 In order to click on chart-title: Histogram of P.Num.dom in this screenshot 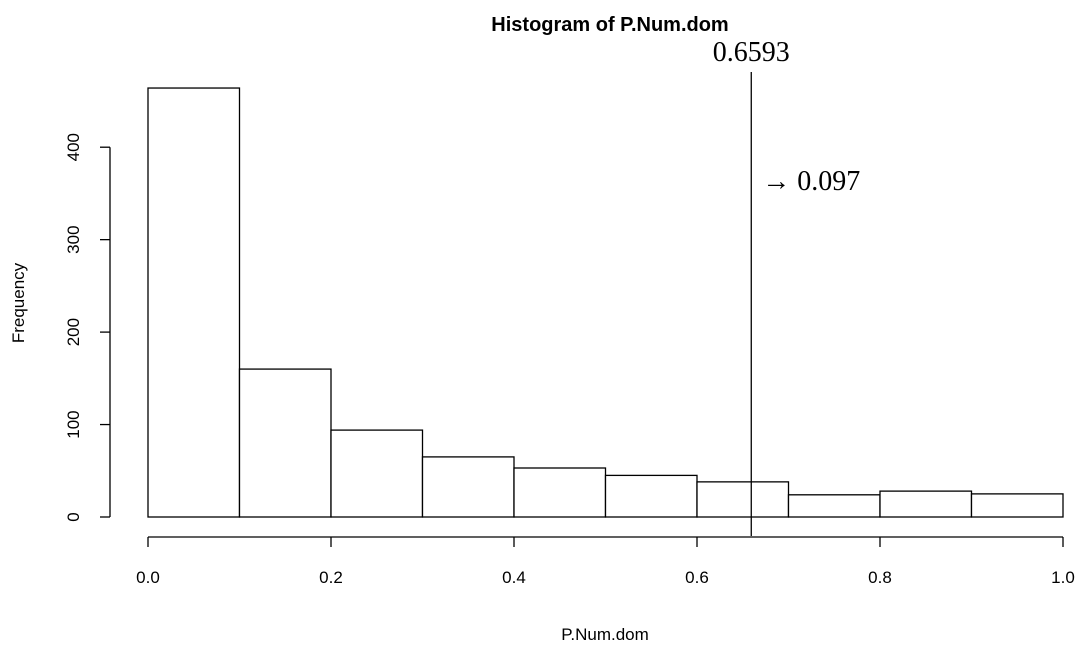, I will do `click(609, 25)`.